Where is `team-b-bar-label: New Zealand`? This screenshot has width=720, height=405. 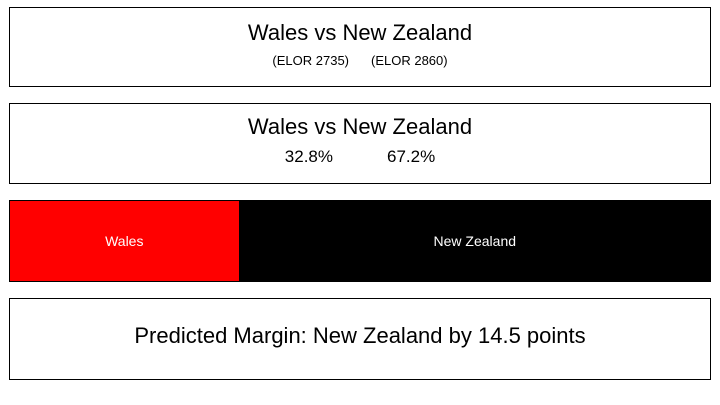
team-b-bar-label: New Zealand is located at coordinates (475, 241).